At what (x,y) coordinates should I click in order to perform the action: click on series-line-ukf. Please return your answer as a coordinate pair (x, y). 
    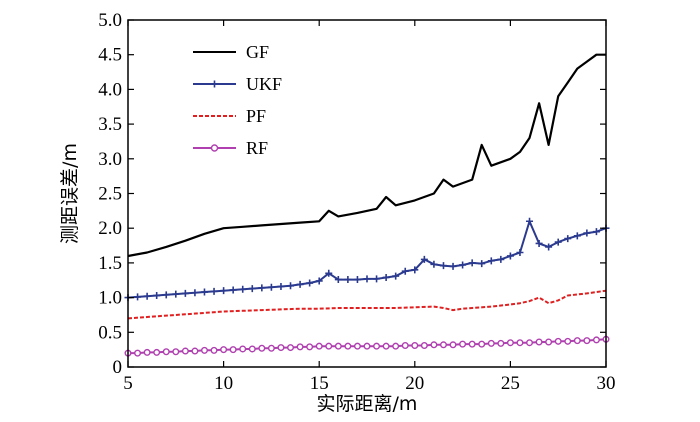
    Looking at the image, I should click on (367, 259).